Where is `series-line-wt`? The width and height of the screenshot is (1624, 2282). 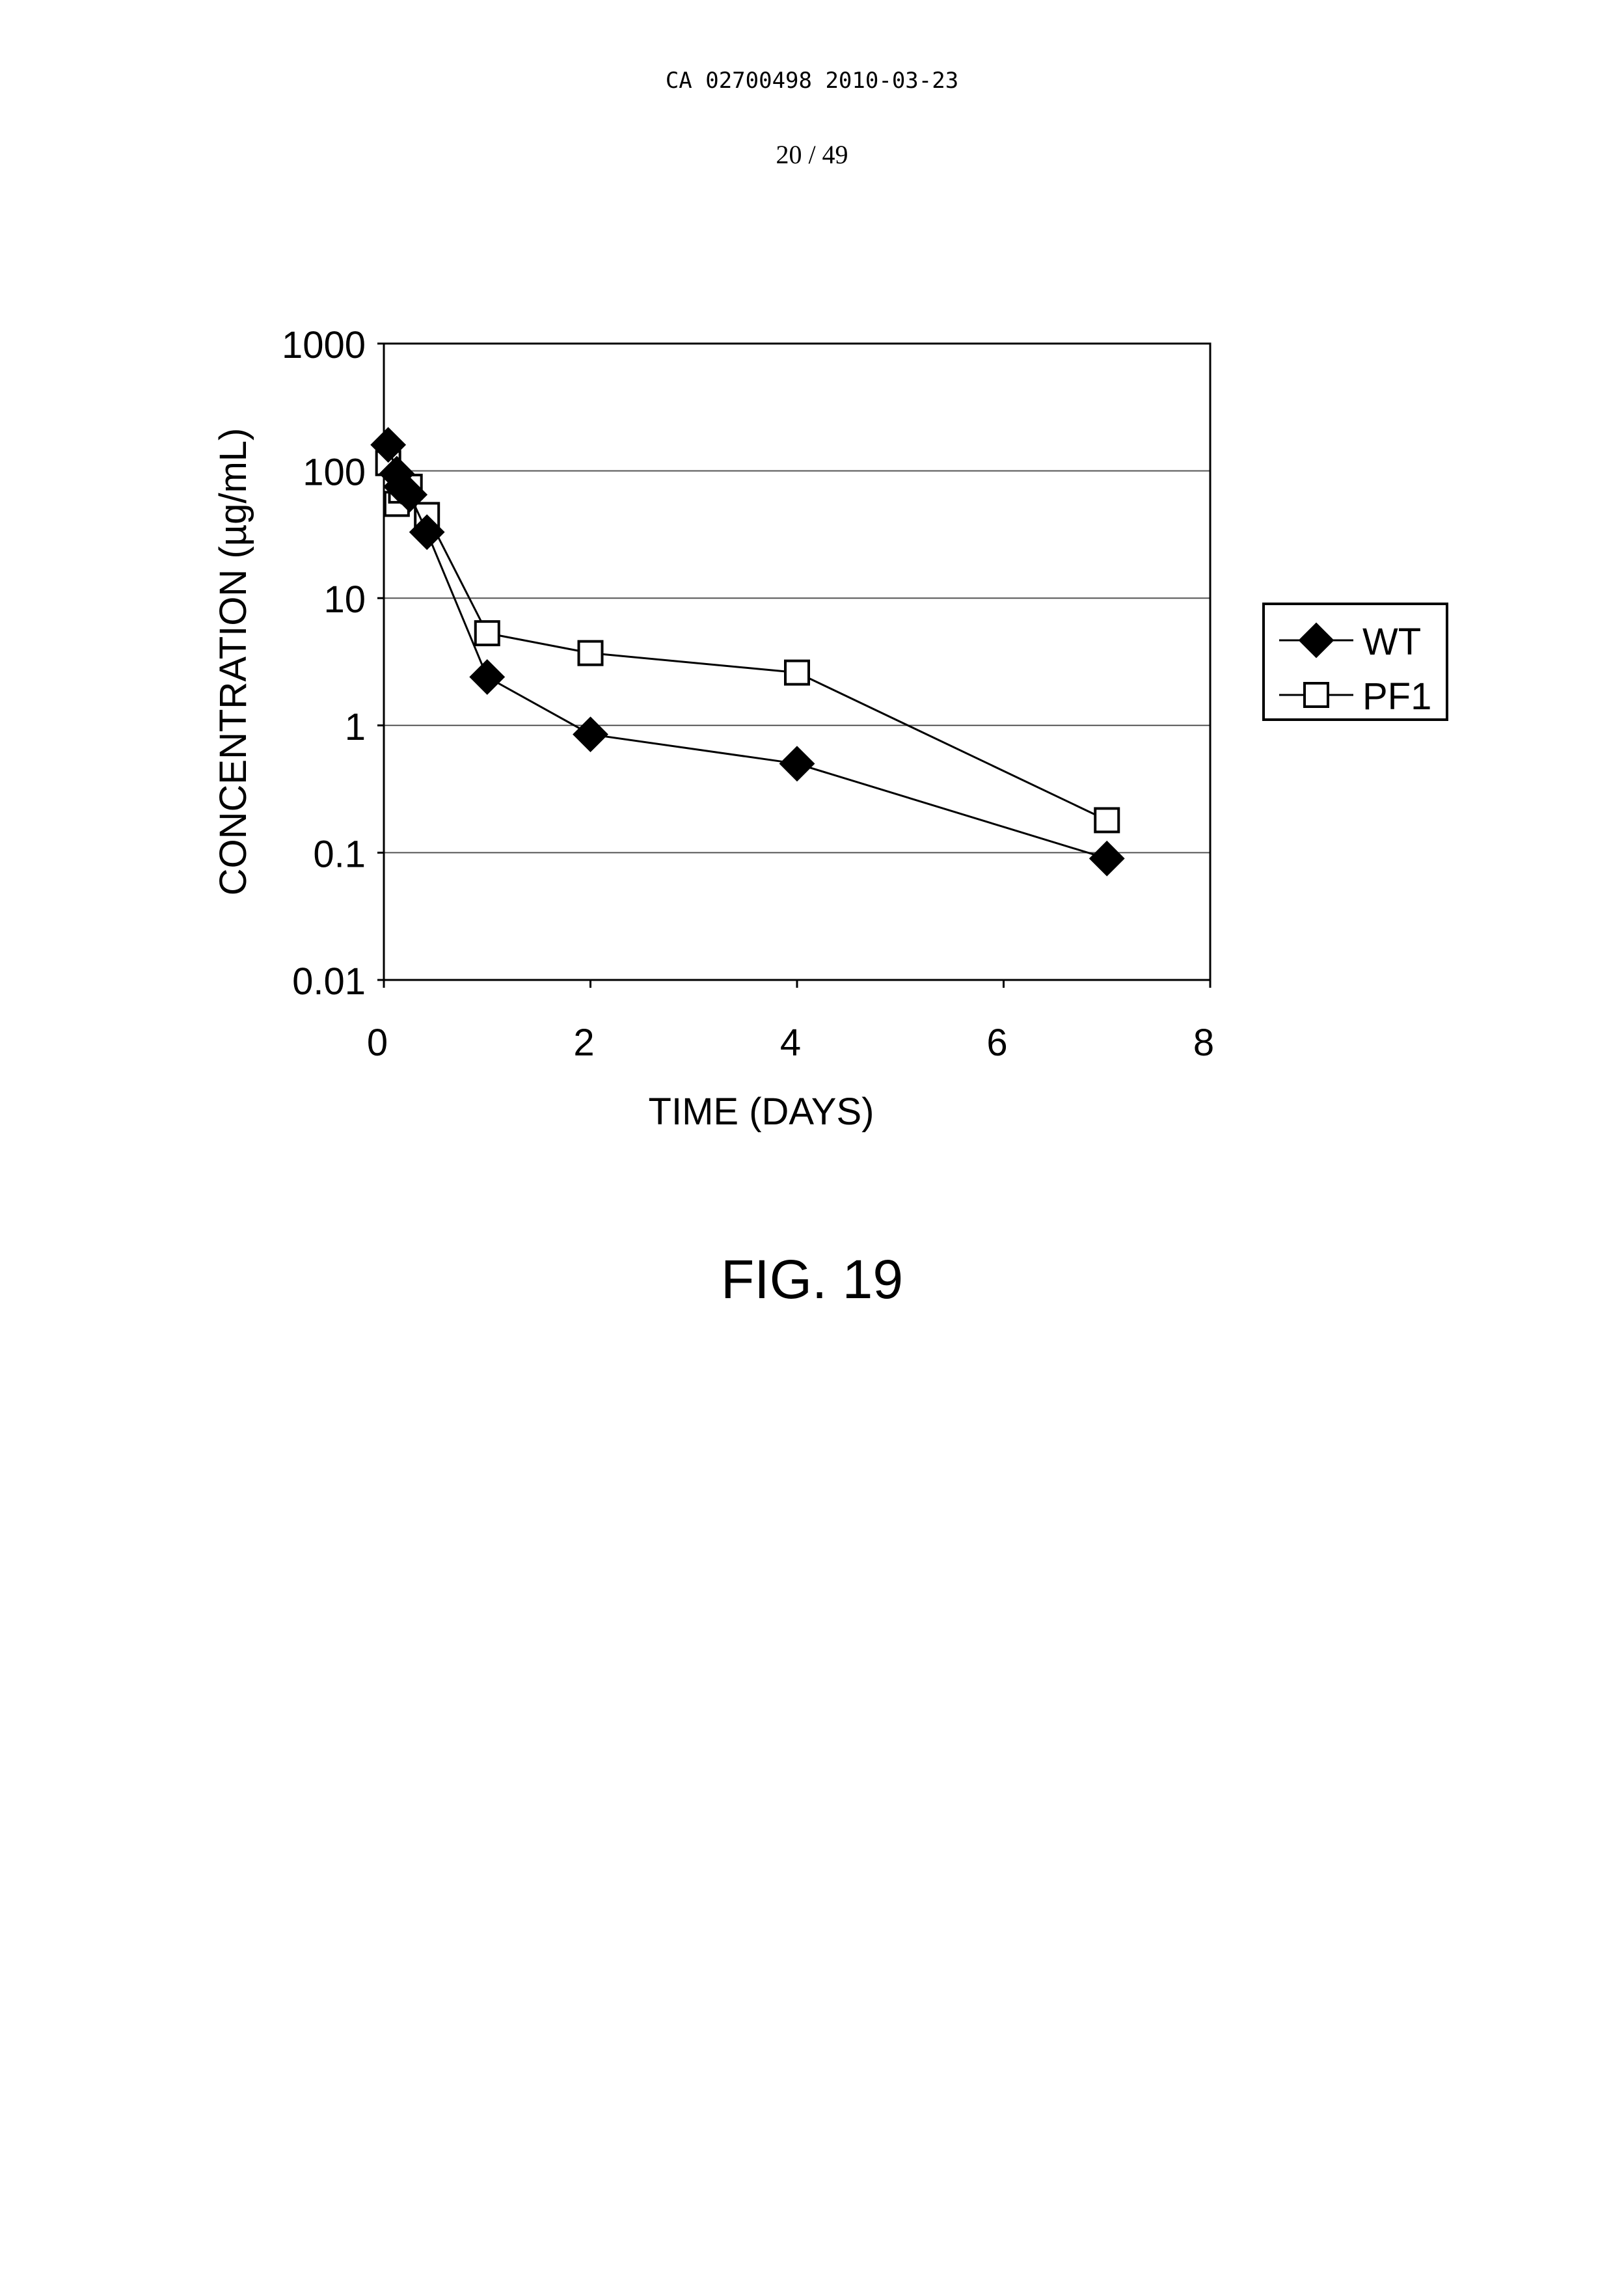
series-line-wt is located at coordinates (747, 652).